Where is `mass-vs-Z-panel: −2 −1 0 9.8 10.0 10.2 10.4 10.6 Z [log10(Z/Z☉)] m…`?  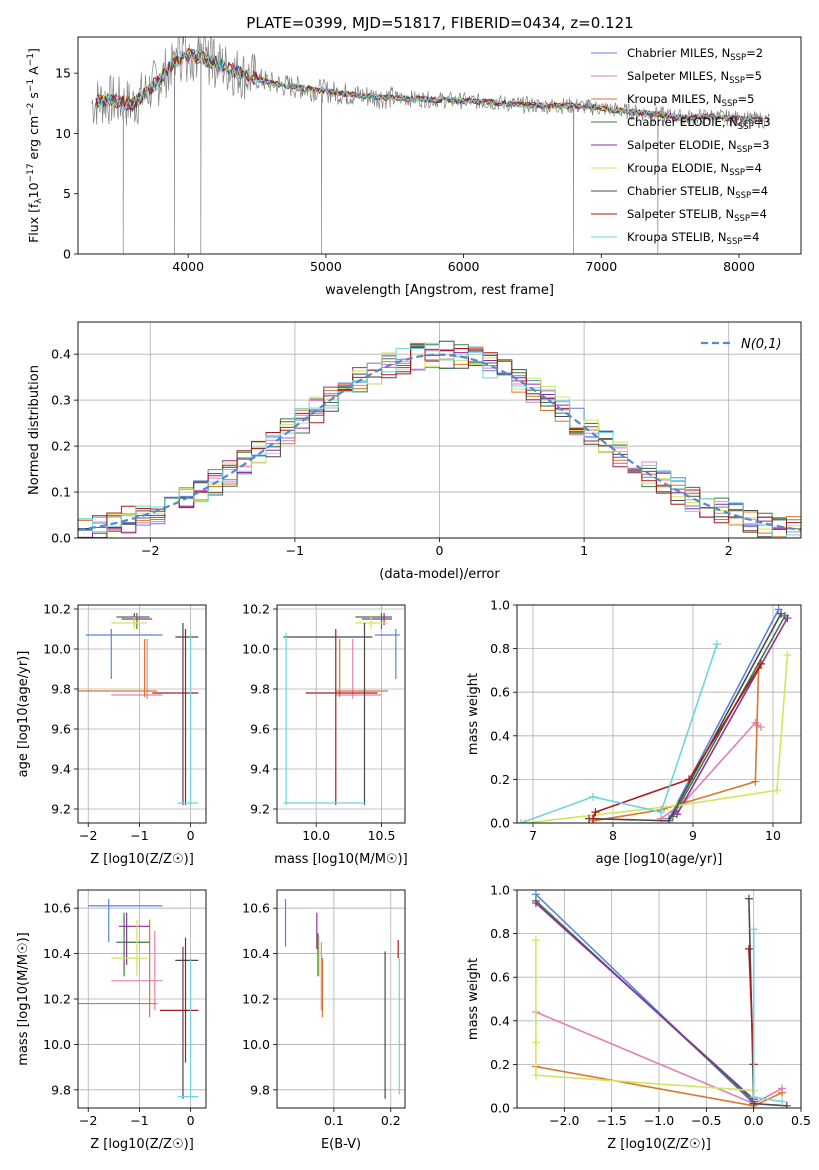
mass-vs-Z-panel: −2 −1 0 9.8 10.0 10.2 10.4 10.6 Z [log10(Z/Z☉)] m… is located at coordinates (111, 1020).